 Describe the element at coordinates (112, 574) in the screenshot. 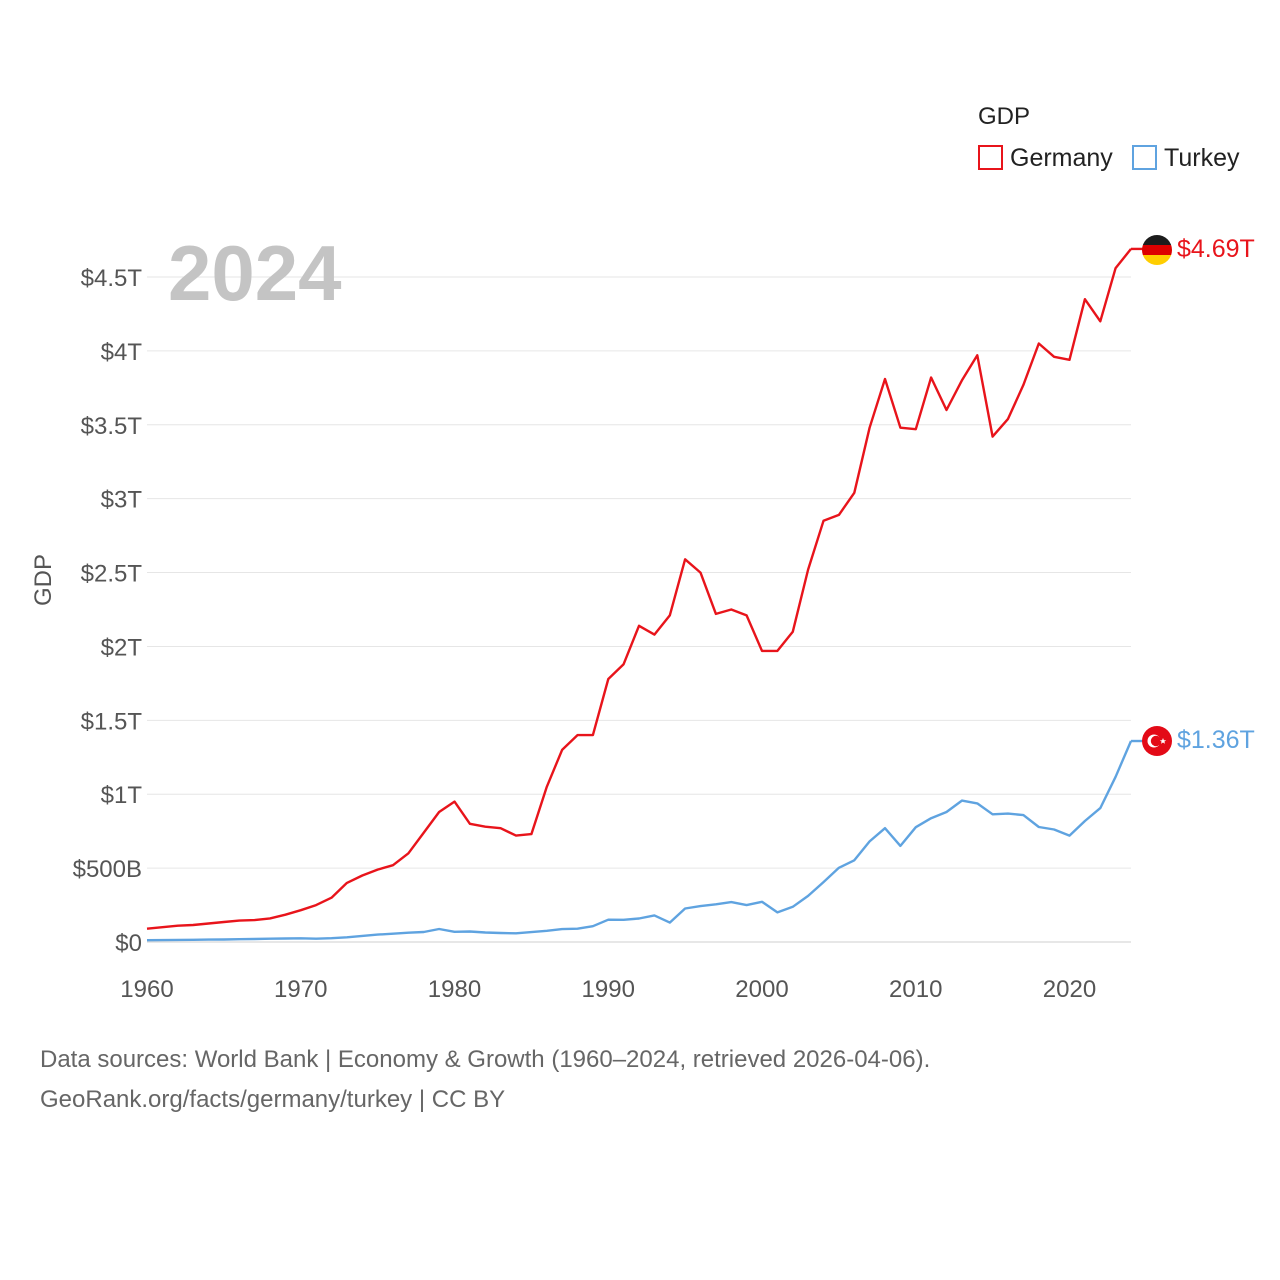

I see `y-tick-label: $2.5T` at that location.